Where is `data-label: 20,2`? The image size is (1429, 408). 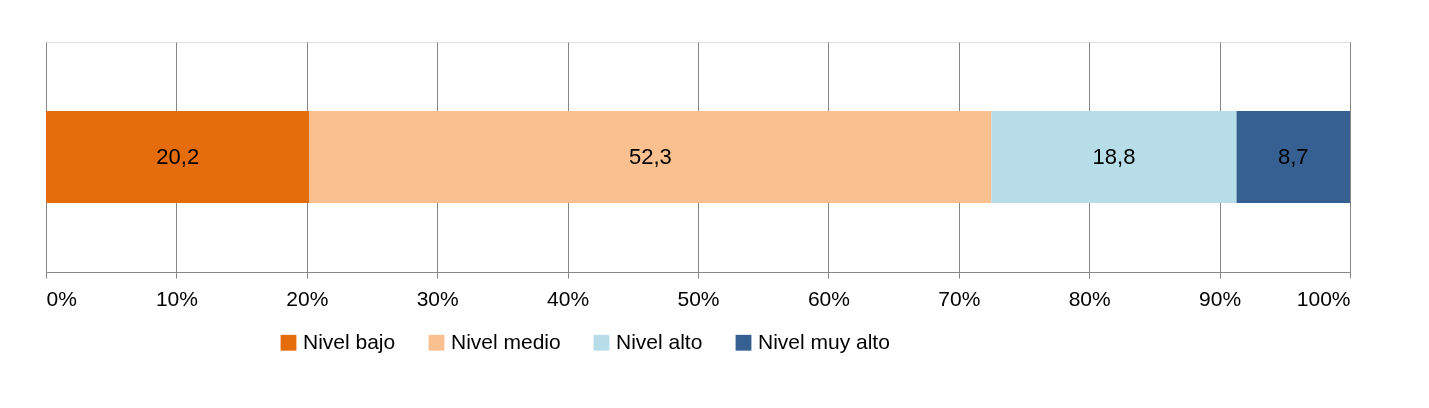
data-label: 20,2 is located at coordinates (178, 156).